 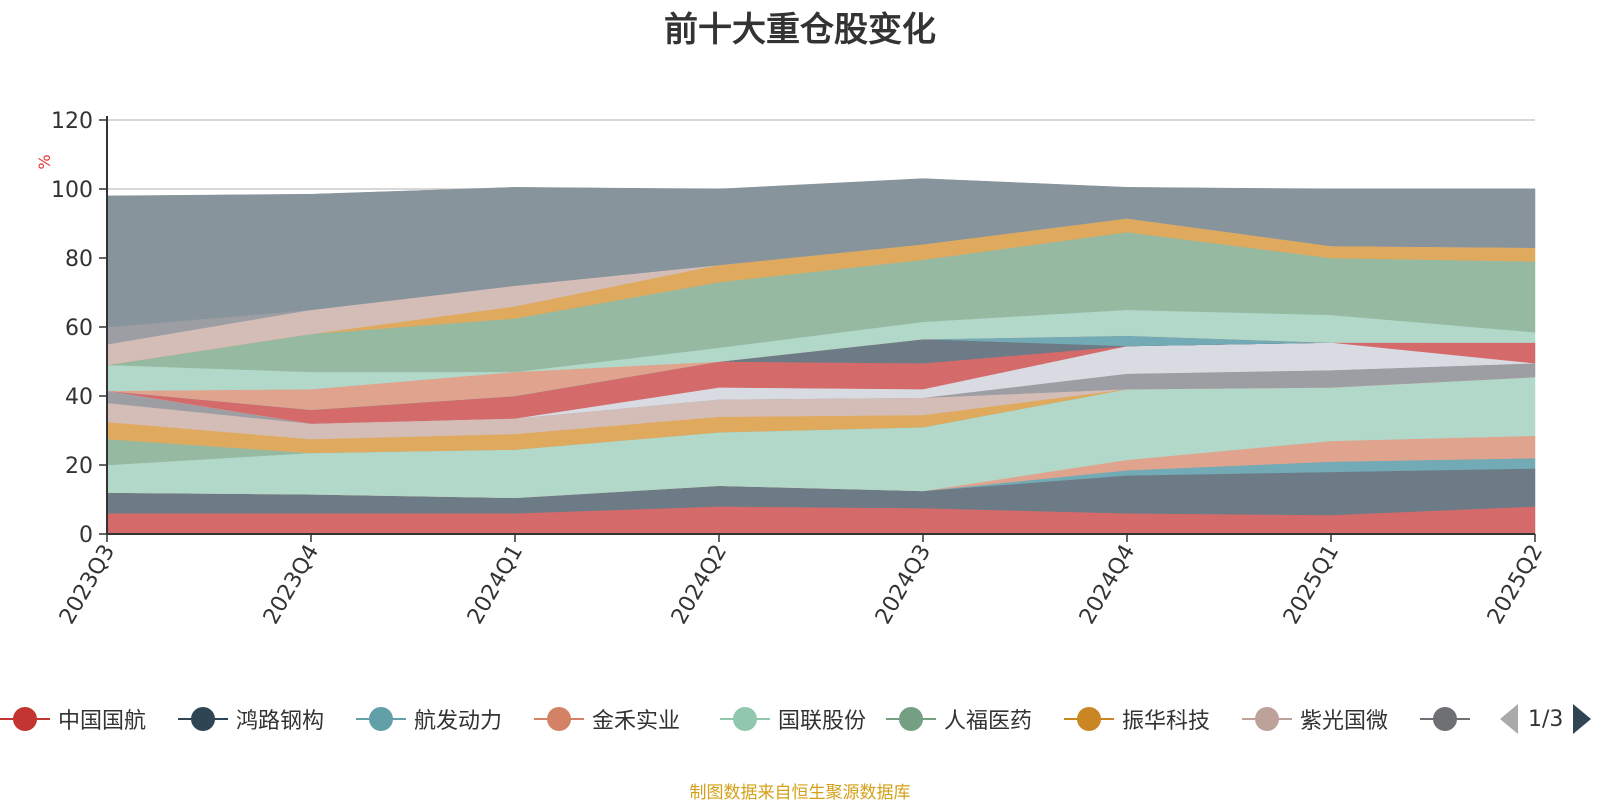 I want to click on y-tick-label: 60, so click(x=79, y=328).